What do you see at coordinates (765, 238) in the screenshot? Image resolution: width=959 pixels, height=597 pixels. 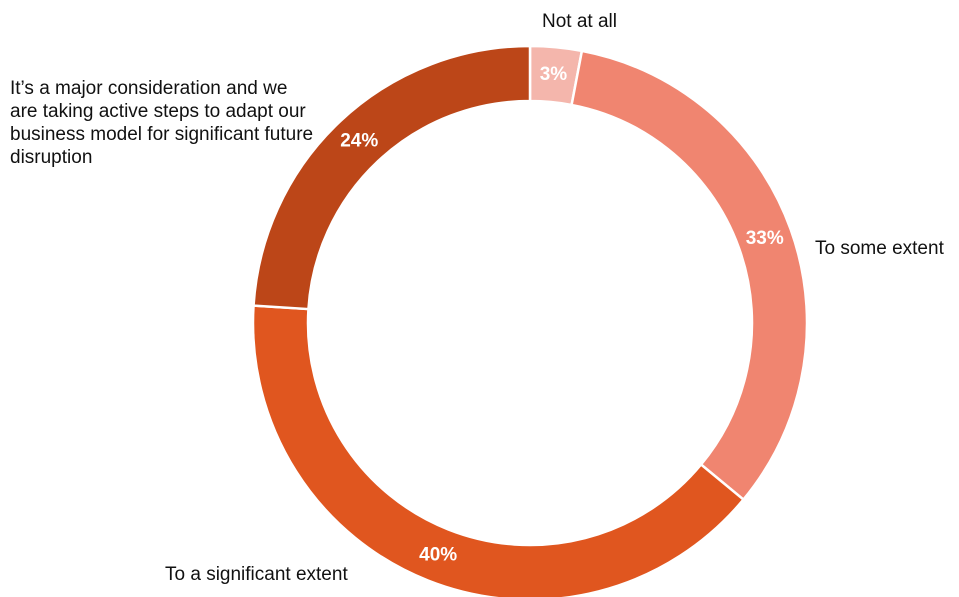 I see `value-label-to-some-extent: 33%` at bounding box center [765, 238].